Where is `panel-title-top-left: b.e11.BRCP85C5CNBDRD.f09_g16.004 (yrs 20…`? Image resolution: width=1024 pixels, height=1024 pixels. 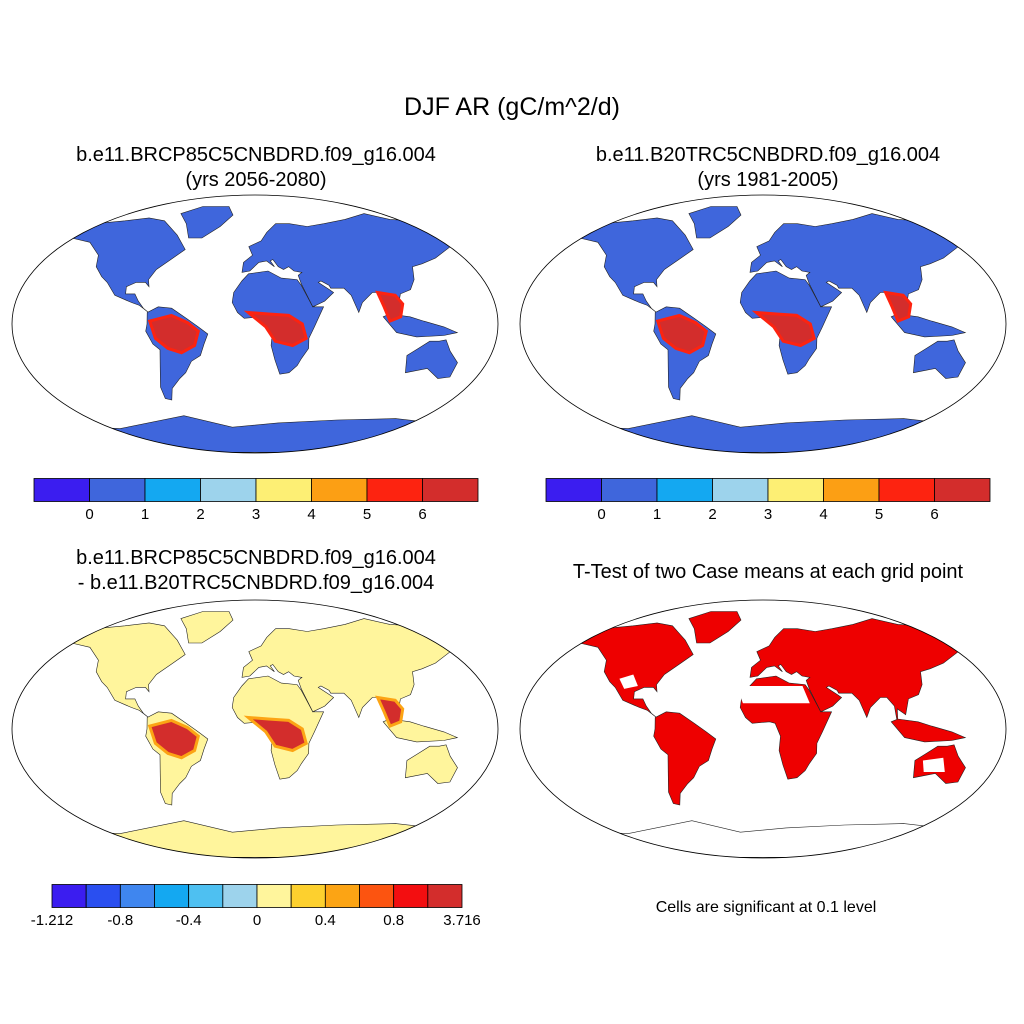 panel-title-top-left: b.e11.BRCP85C5CNBDRD.f09_g16.004 (yrs 20… is located at coordinates (256, 168).